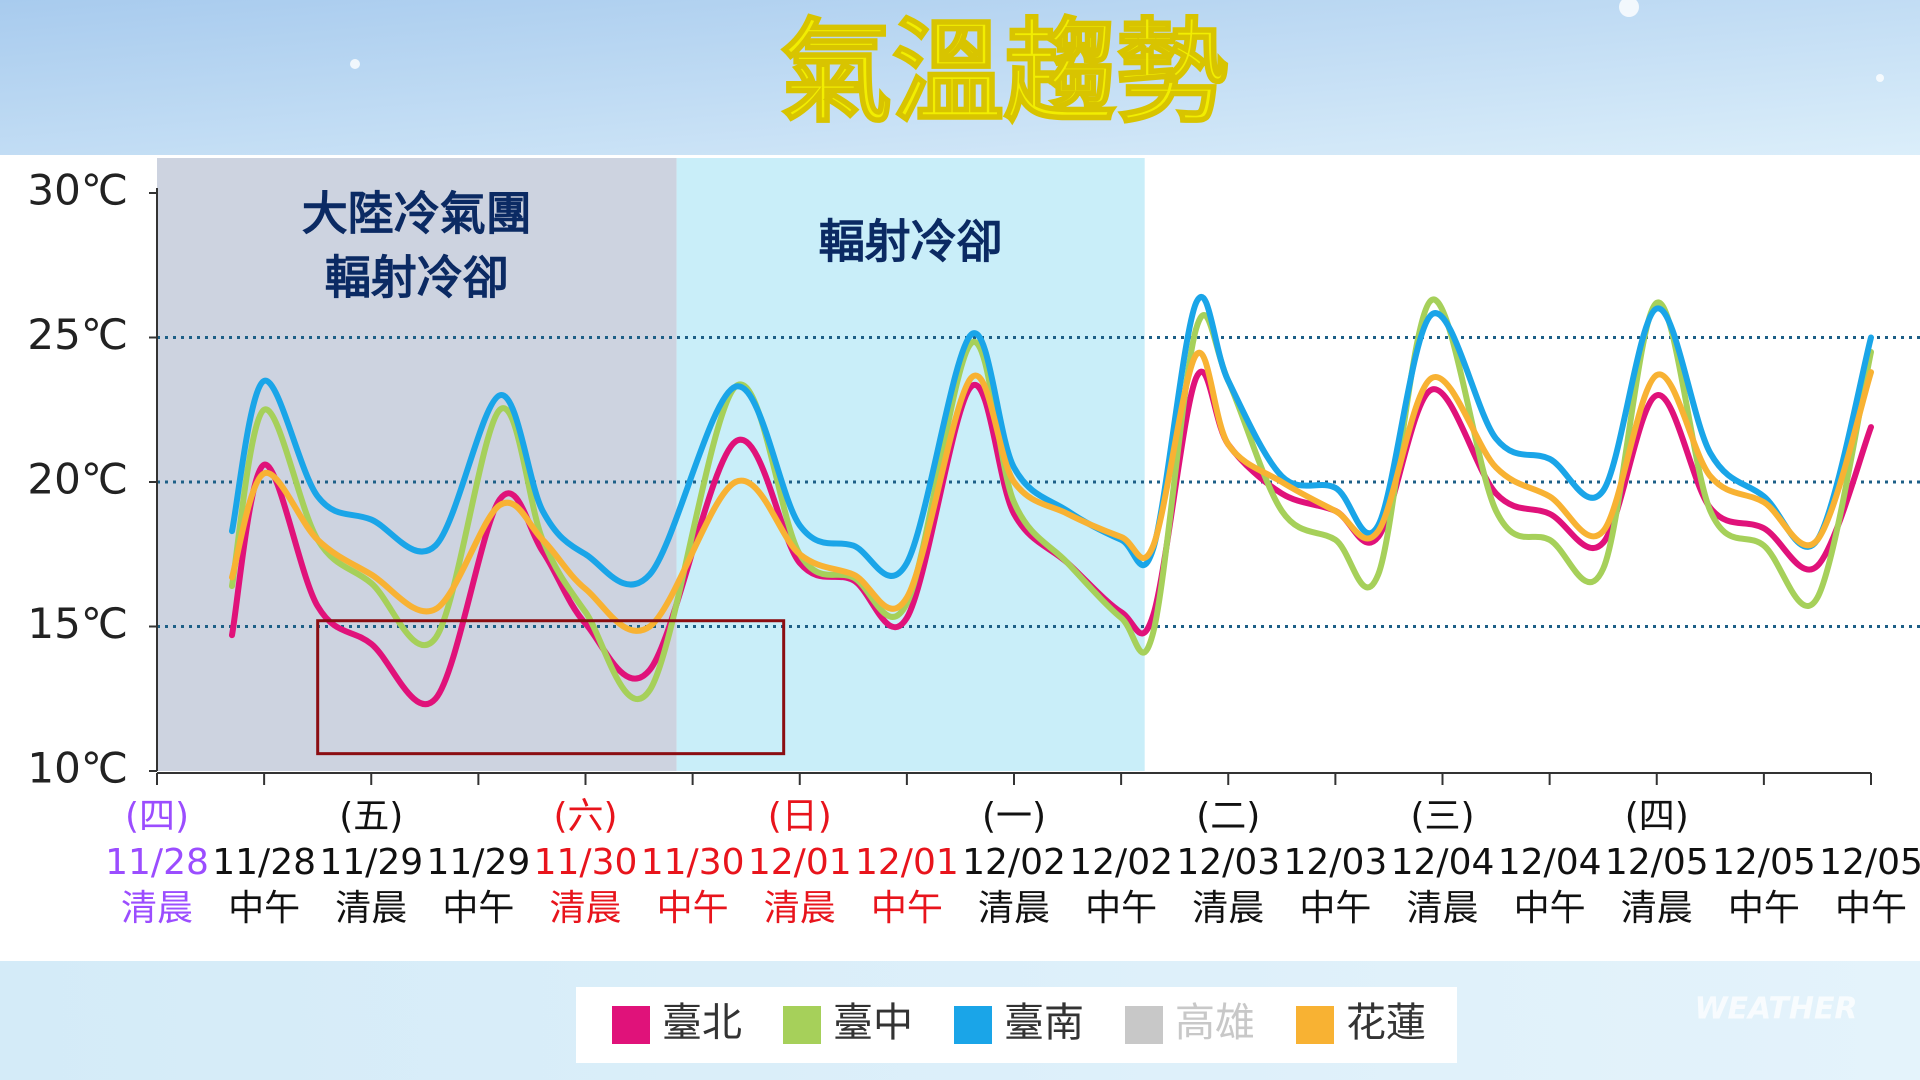 The width and height of the screenshot is (1920, 1080). Describe the element at coordinates (585, 816) in the screenshot. I see `x-weekday-label: (六)` at that location.